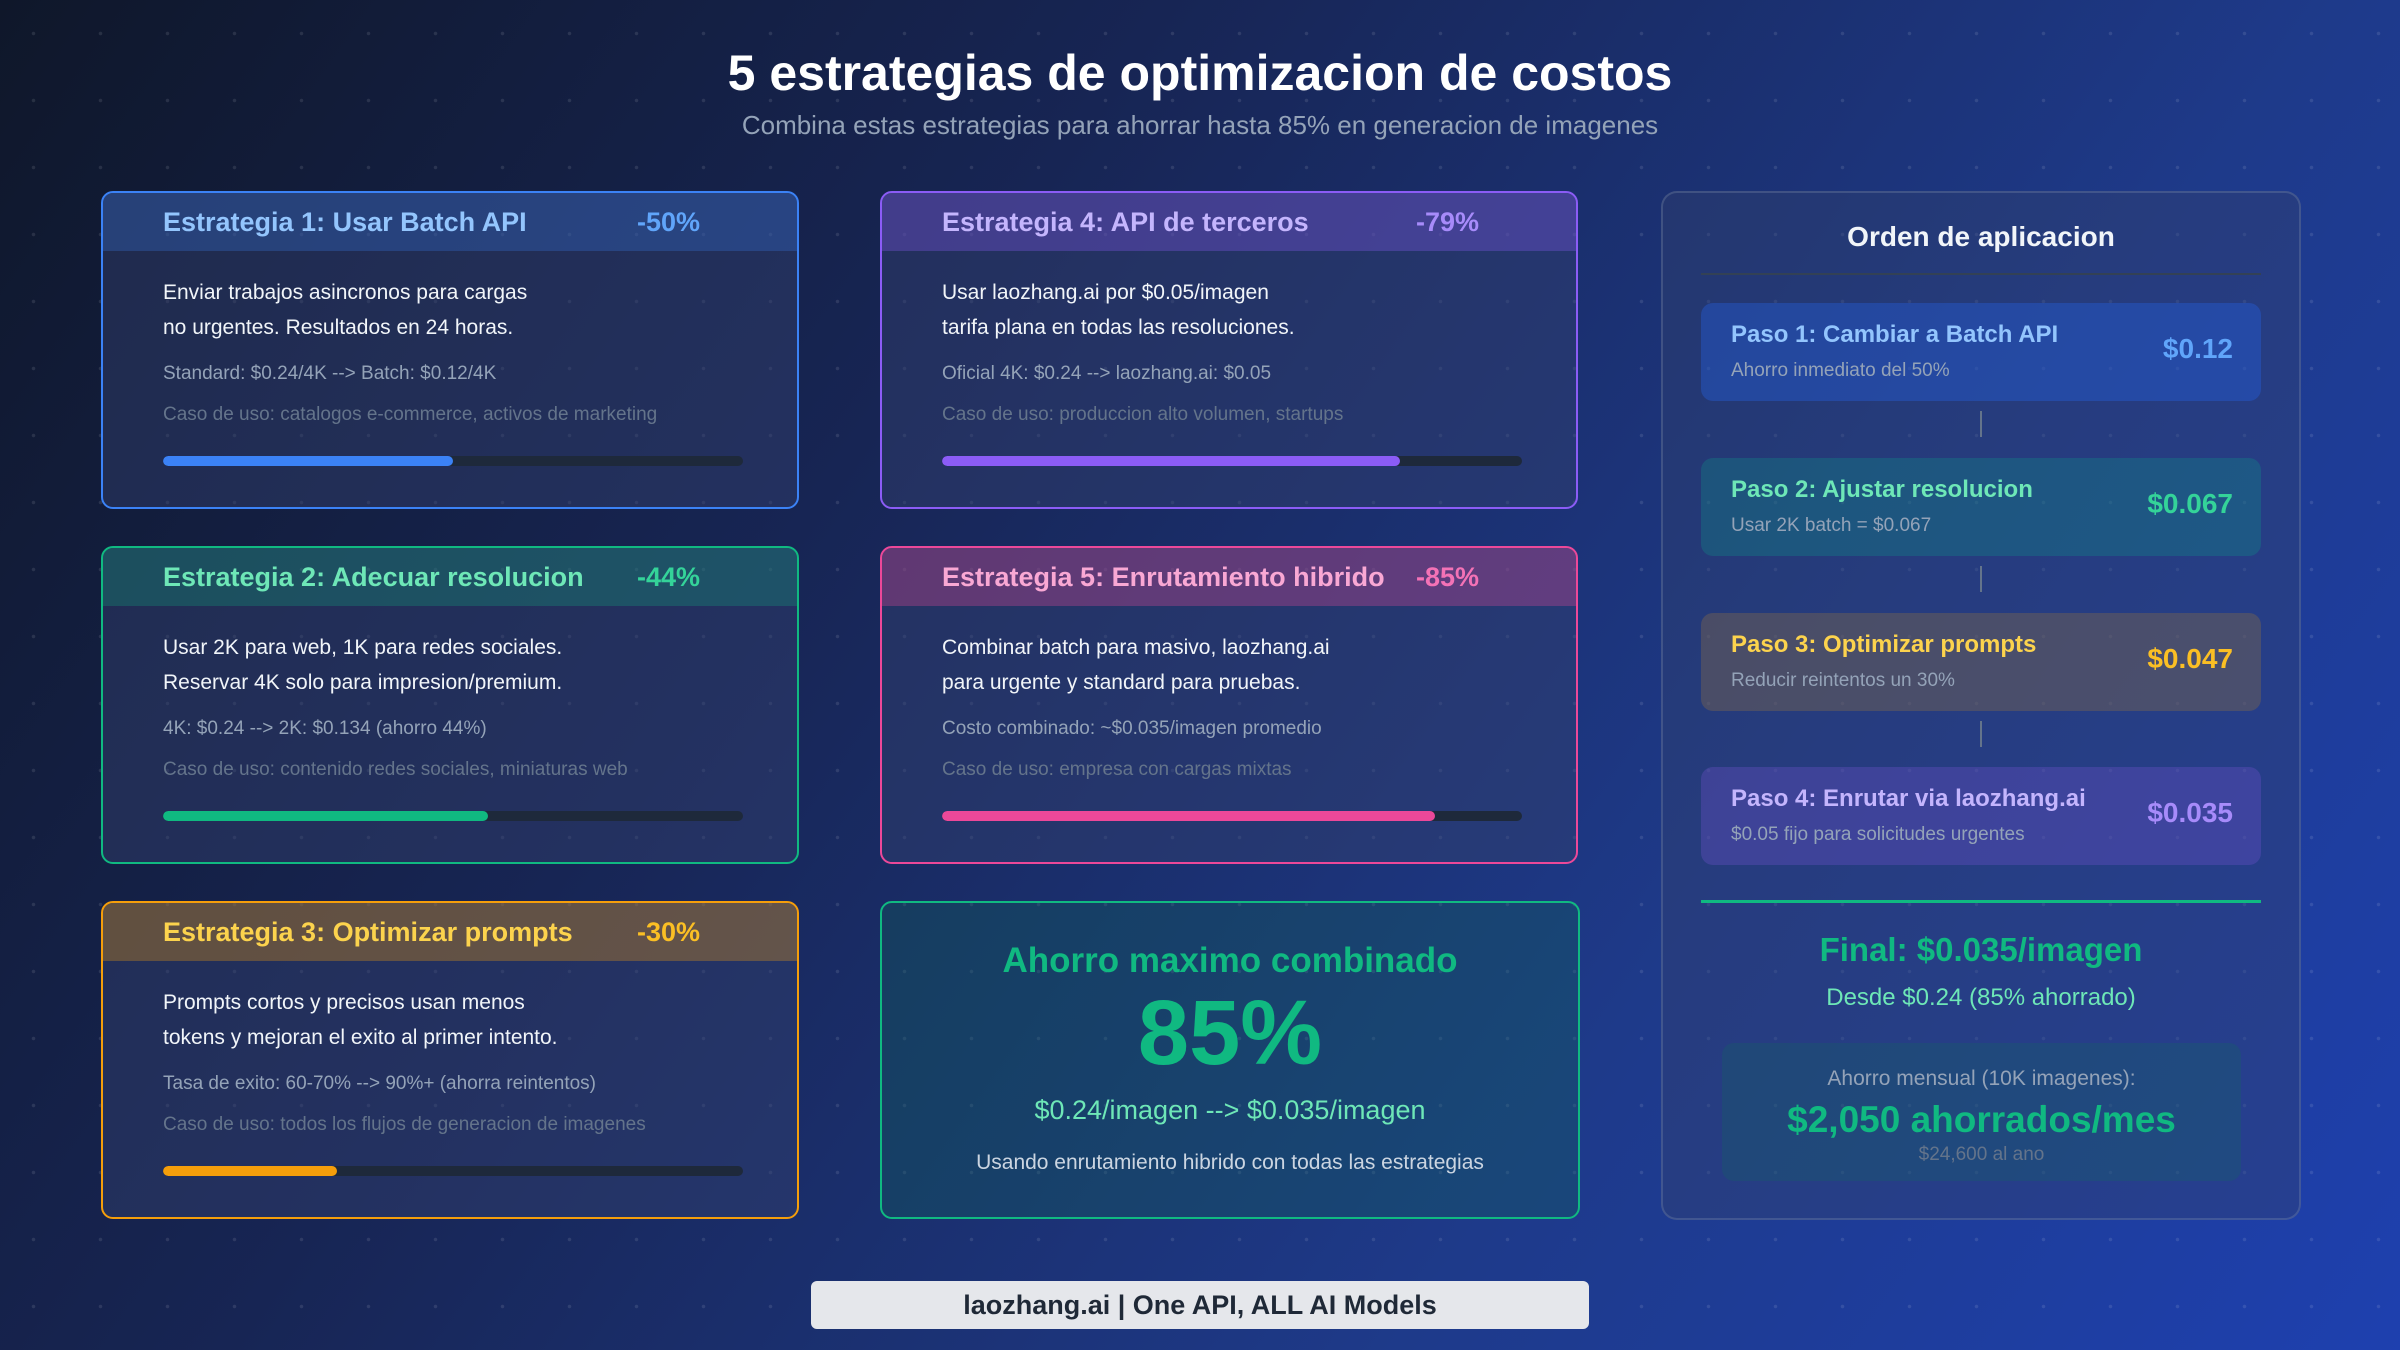  Describe the element at coordinates (1105, 292) in the screenshot. I see `strategy-desc-line: Usar laozhang.ai por $0.05/imagen` at that location.